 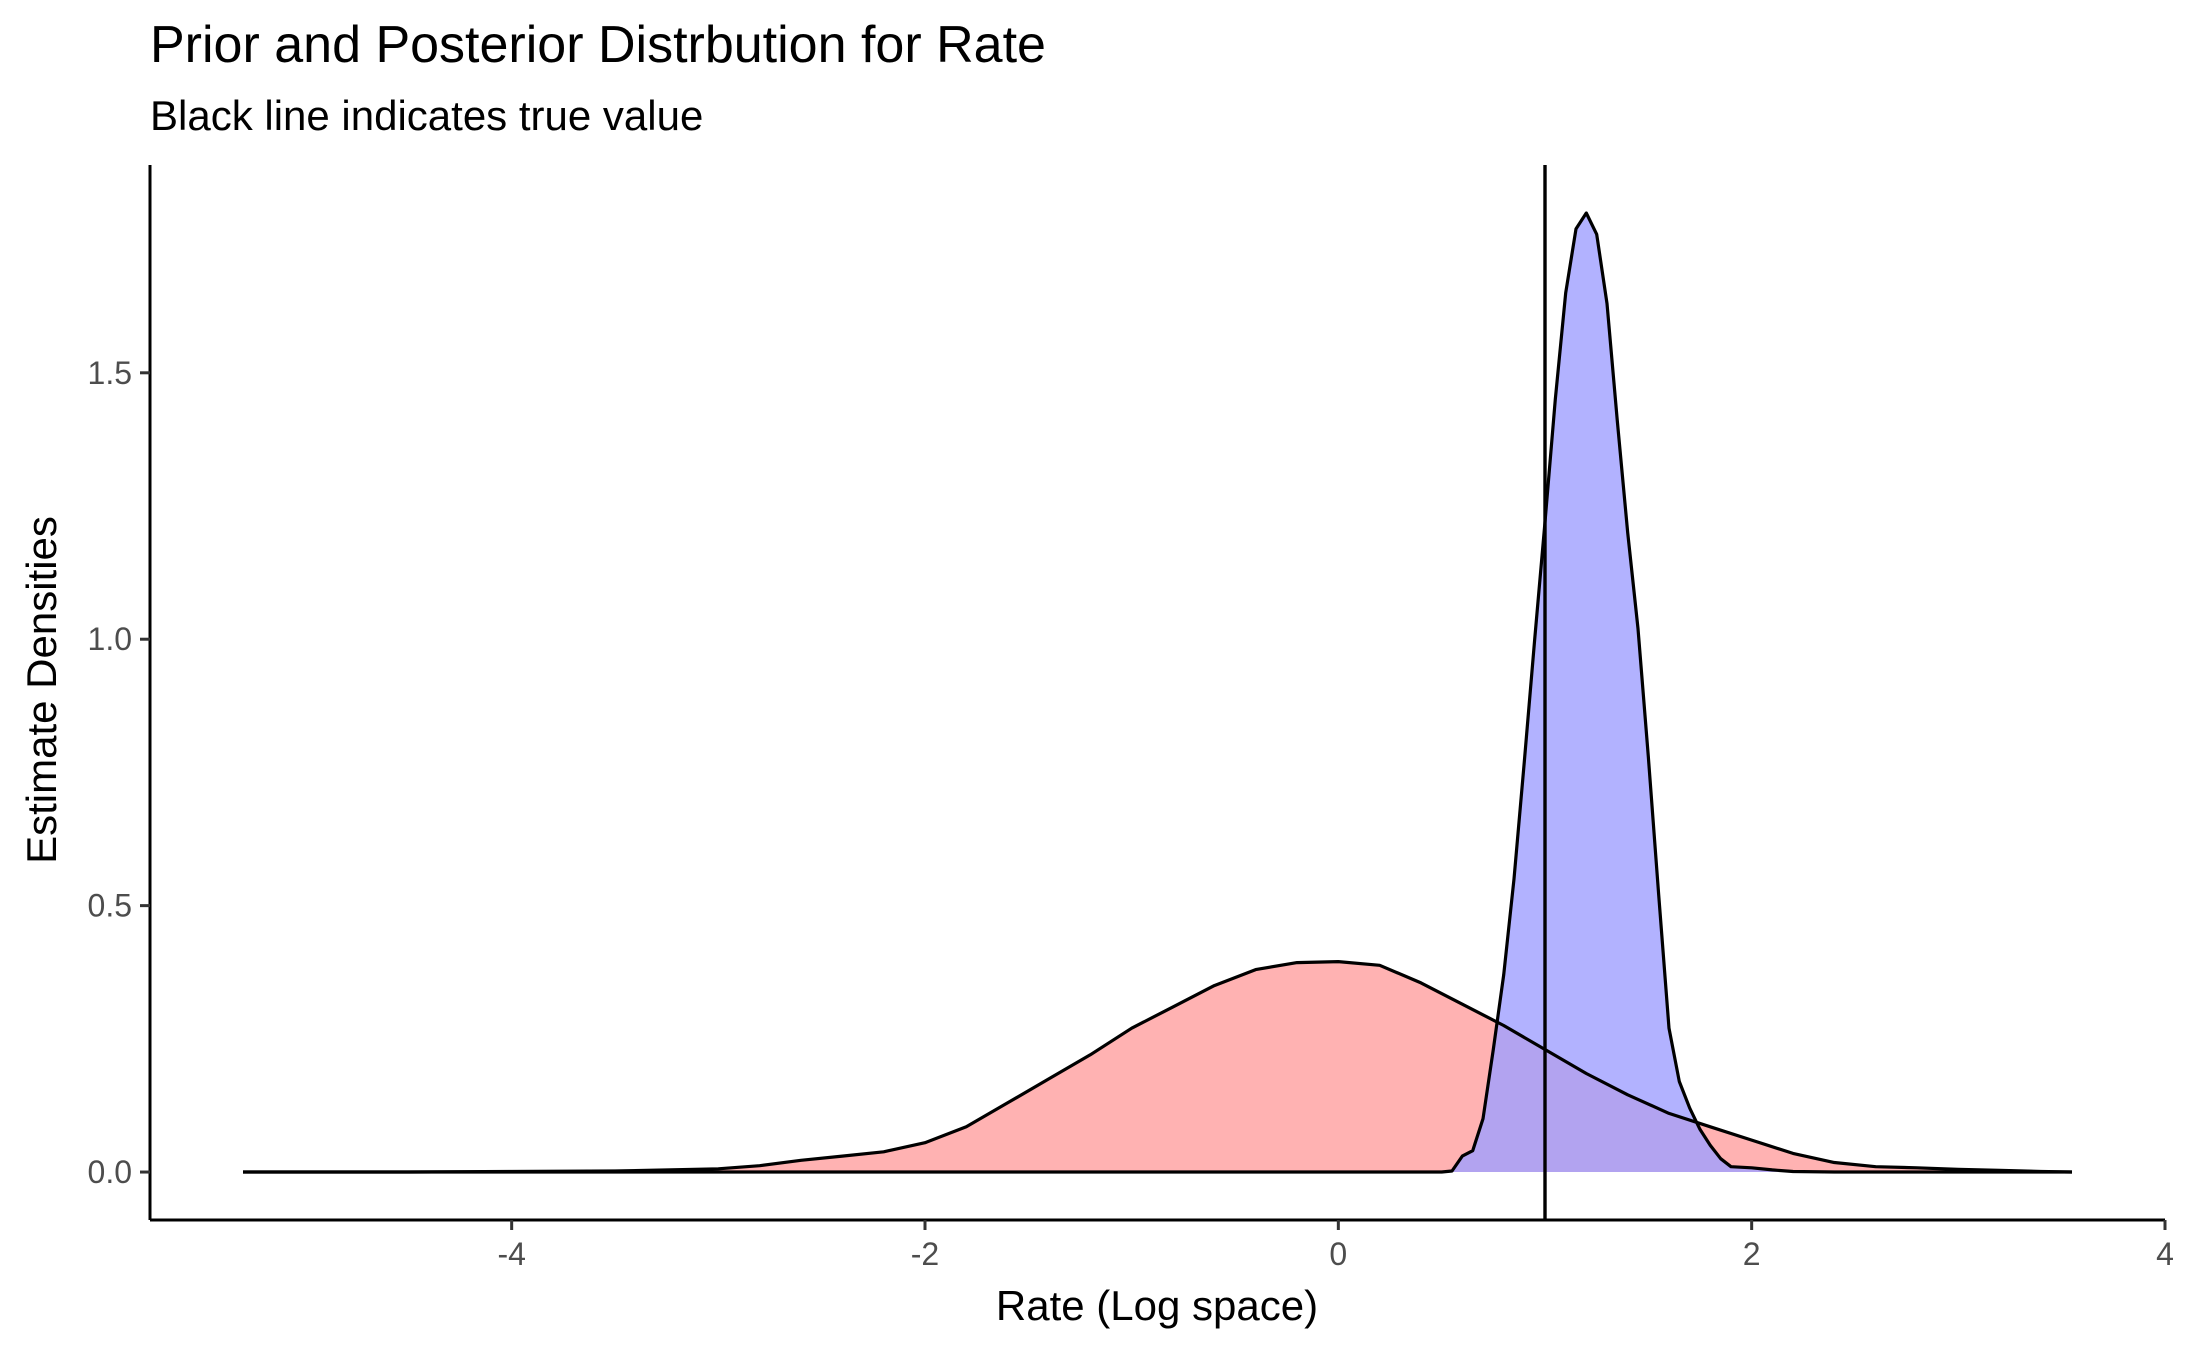 What do you see at coordinates (1338, 1254) in the screenshot?
I see `x-tick-label: 0` at bounding box center [1338, 1254].